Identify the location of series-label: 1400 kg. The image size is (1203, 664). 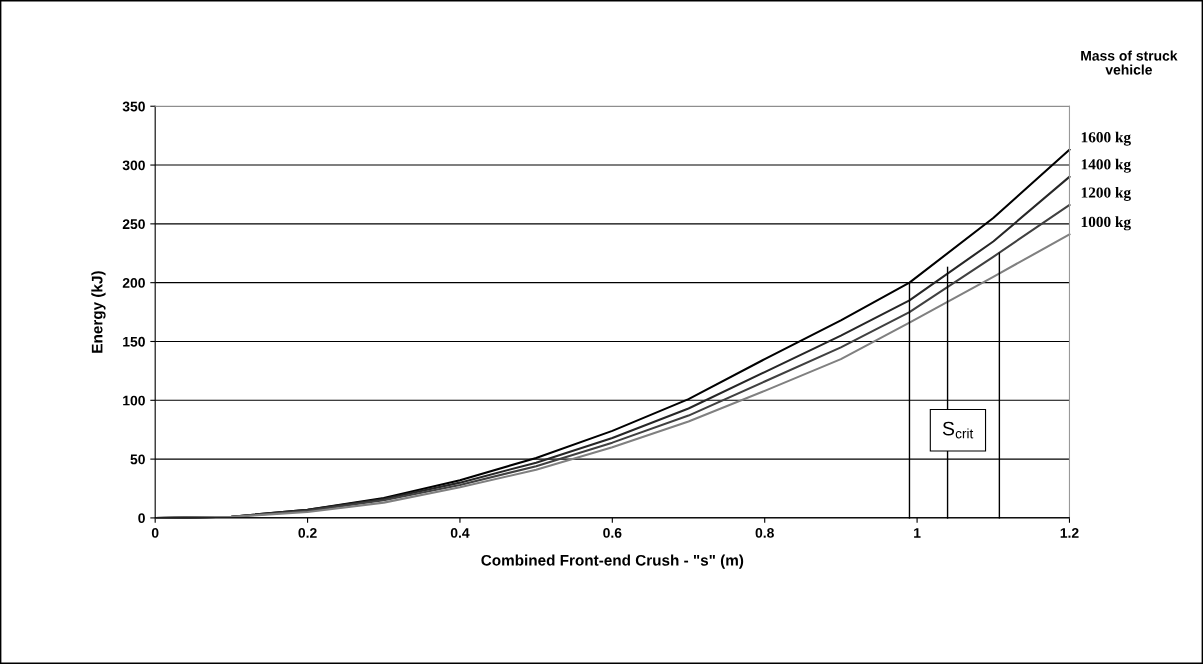
(1106, 165).